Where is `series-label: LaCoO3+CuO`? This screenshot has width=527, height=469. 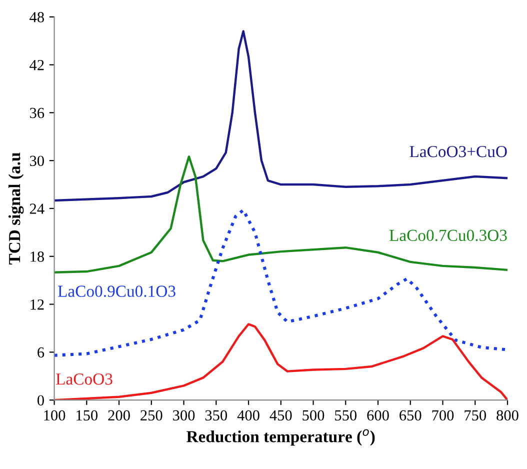 series-label: LaCoO3+CuO is located at coordinates (458, 152).